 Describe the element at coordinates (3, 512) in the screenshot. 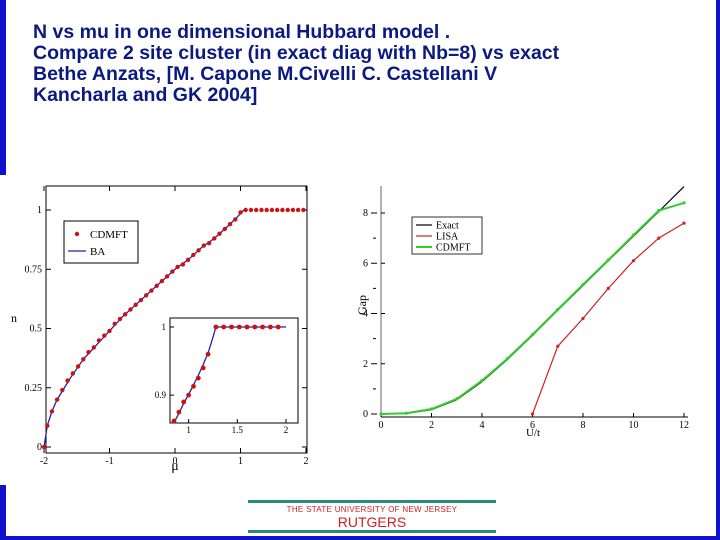

I see `left-border-bar-lower` at that location.